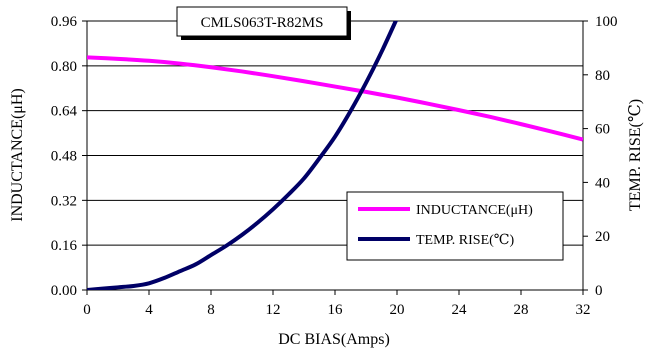  Describe the element at coordinates (397, 310) in the screenshot. I see `x-tick-label: 20` at that location.